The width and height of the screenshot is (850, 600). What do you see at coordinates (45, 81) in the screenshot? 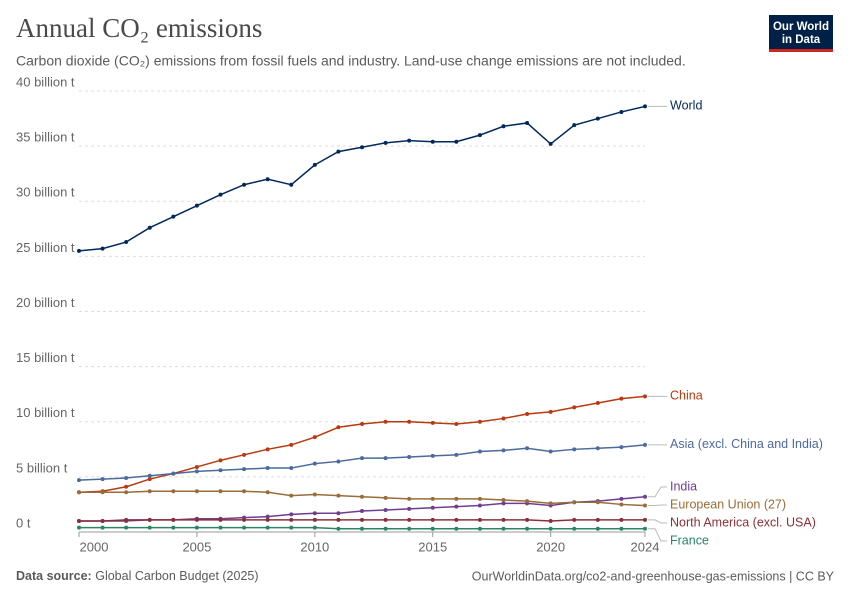
I see `y-tick-label: 40 billion t` at bounding box center [45, 81].